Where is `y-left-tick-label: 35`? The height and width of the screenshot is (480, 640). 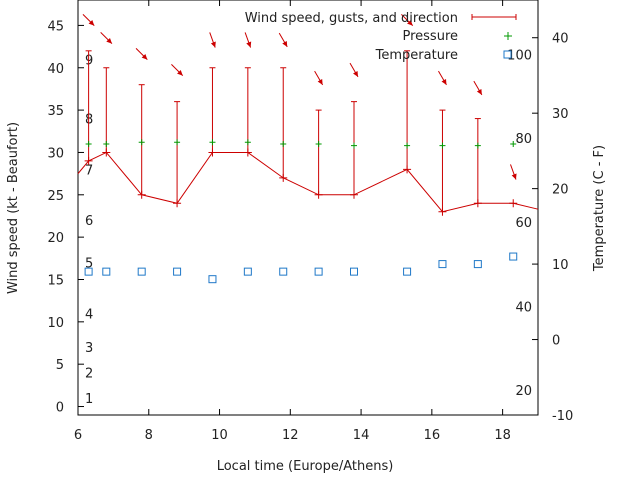 y-left-tick-label: 35 is located at coordinates (55, 111).